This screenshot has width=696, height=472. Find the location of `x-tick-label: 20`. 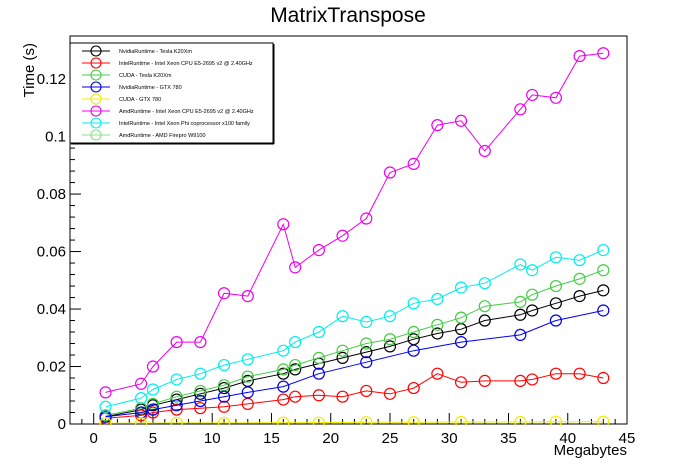

x-tick-label: 20 is located at coordinates (330, 438).